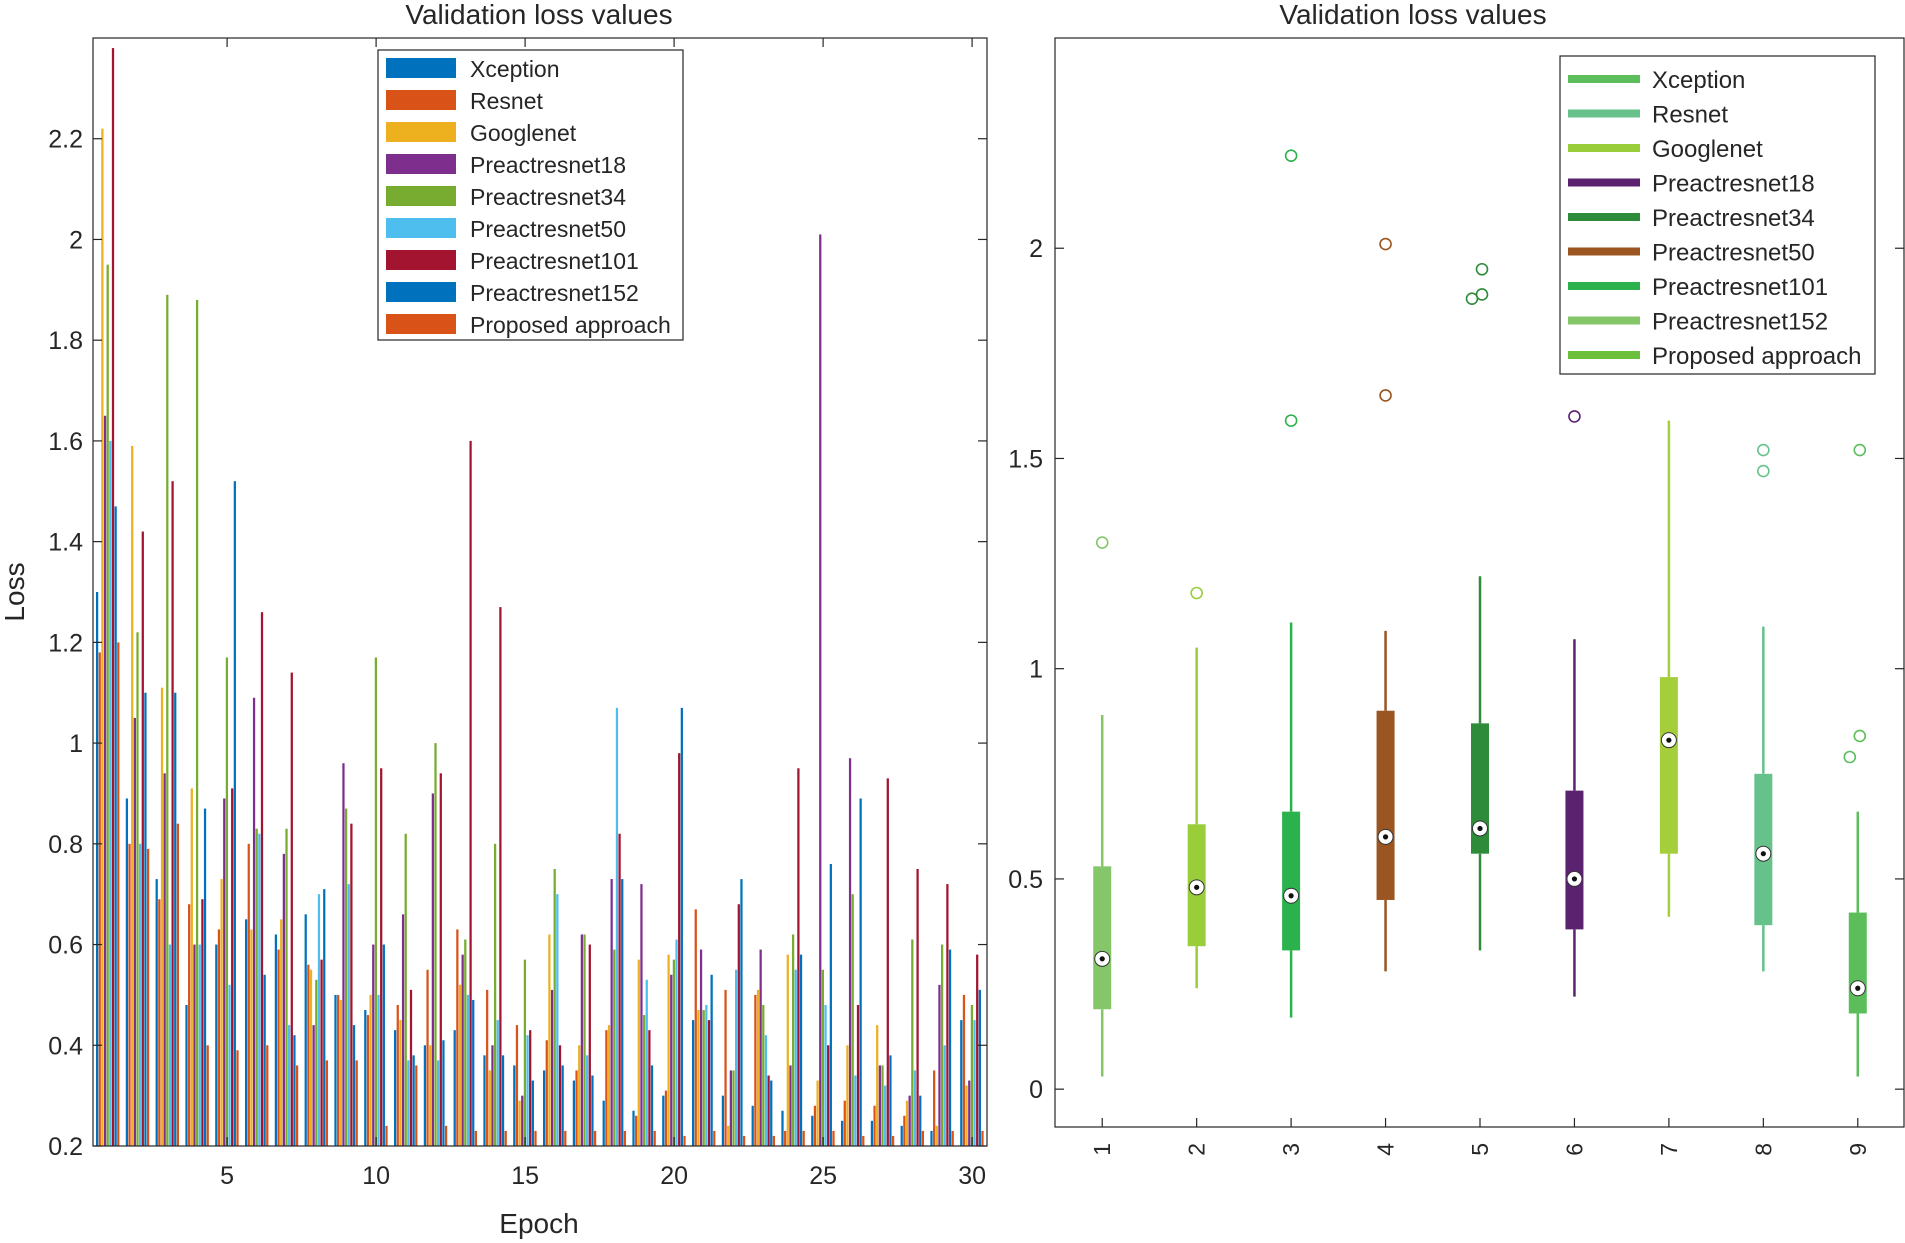 This screenshot has height=1243, width=1905. What do you see at coordinates (1386, 1149) in the screenshot?
I see `x-tick-label: 4` at bounding box center [1386, 1149].